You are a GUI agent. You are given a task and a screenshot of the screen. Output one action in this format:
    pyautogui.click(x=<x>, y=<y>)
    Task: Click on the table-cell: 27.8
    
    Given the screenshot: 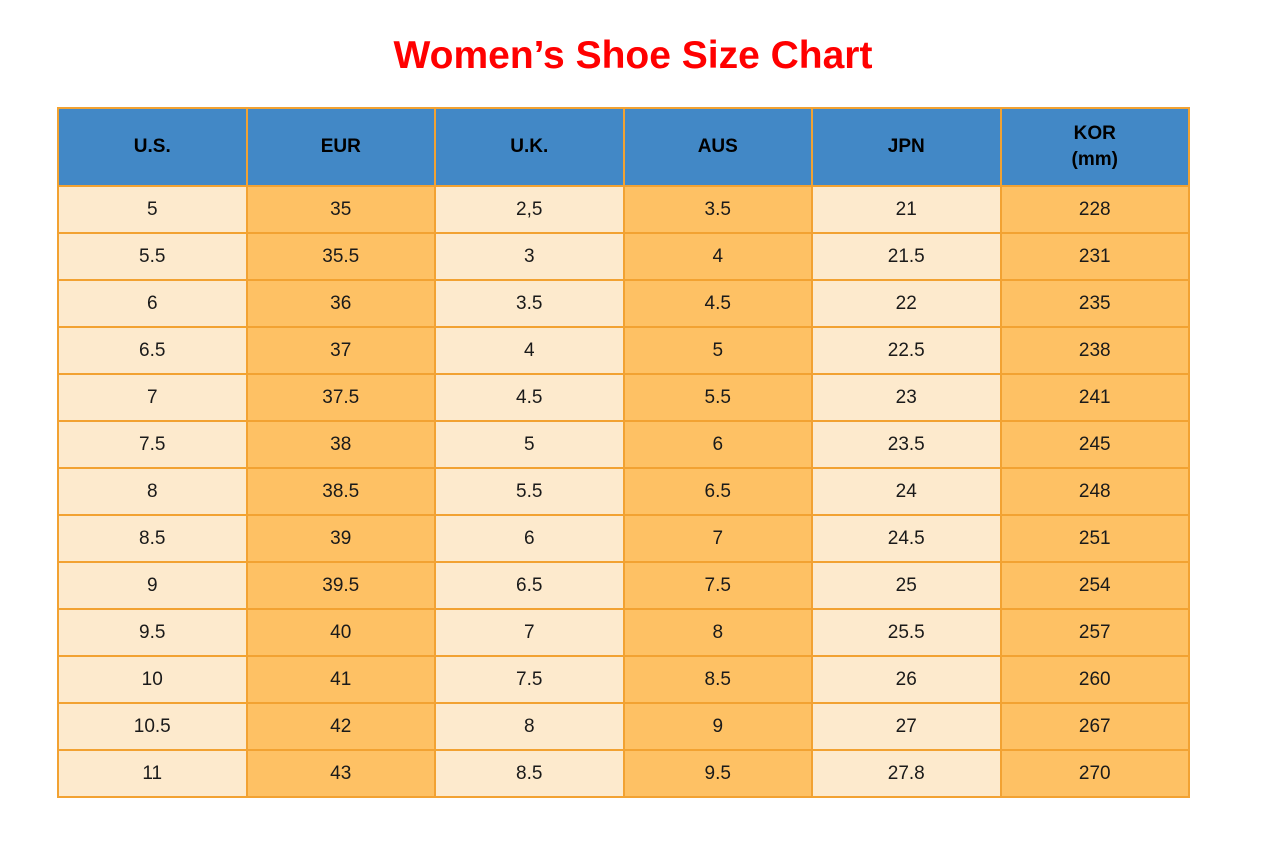 What is the action you would take?
    pyautogui.click(x=906, y=773)
    